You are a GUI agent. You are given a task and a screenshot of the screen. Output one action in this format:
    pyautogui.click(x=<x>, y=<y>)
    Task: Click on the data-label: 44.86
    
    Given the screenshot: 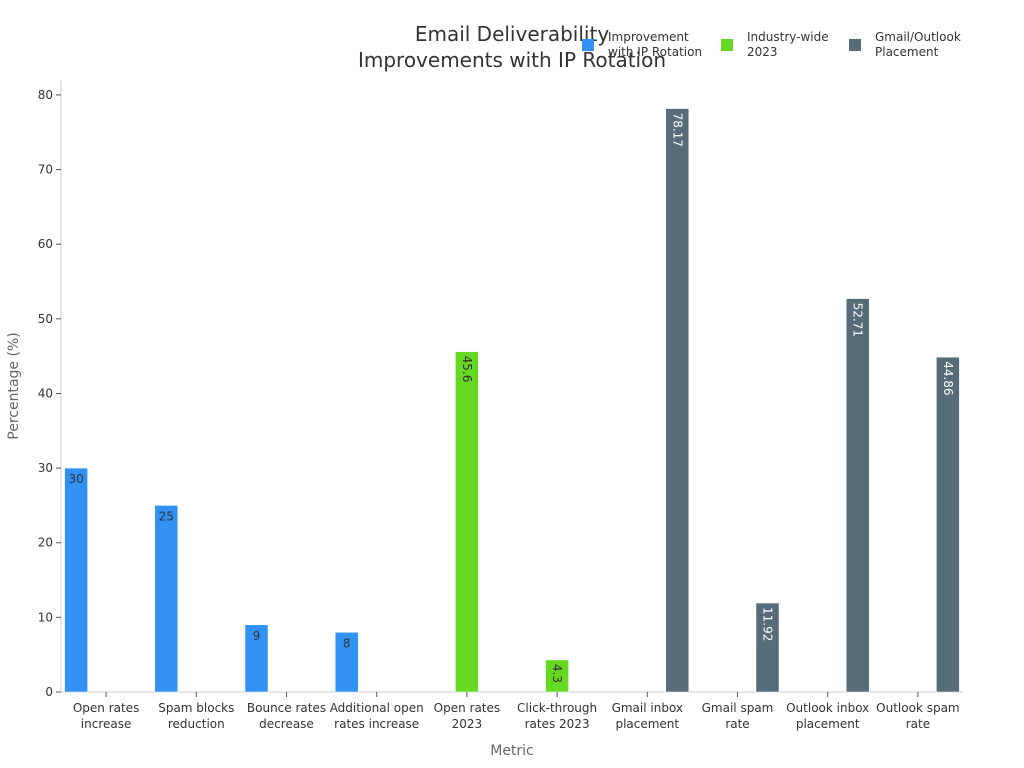 What is the action you would take?
    pyautogui.click(x=948, y=378)
    